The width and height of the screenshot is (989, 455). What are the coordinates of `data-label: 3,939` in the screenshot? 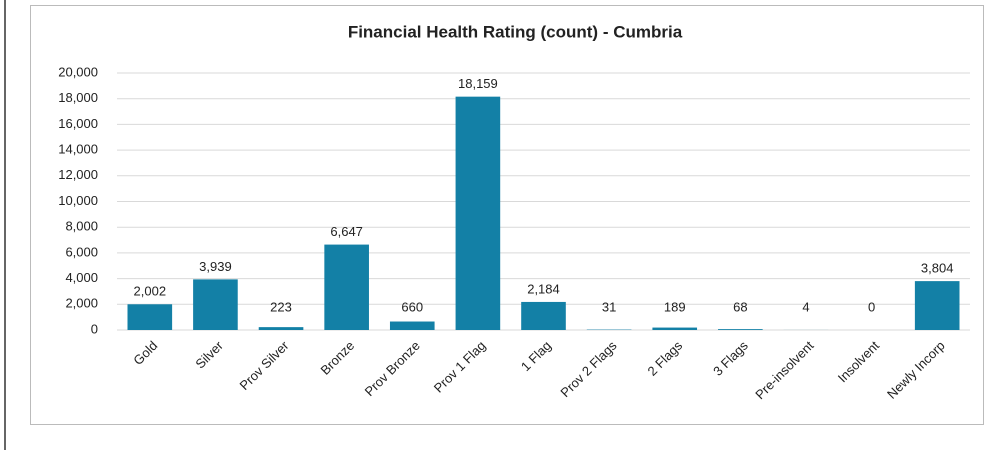 It's located at (215, 266).